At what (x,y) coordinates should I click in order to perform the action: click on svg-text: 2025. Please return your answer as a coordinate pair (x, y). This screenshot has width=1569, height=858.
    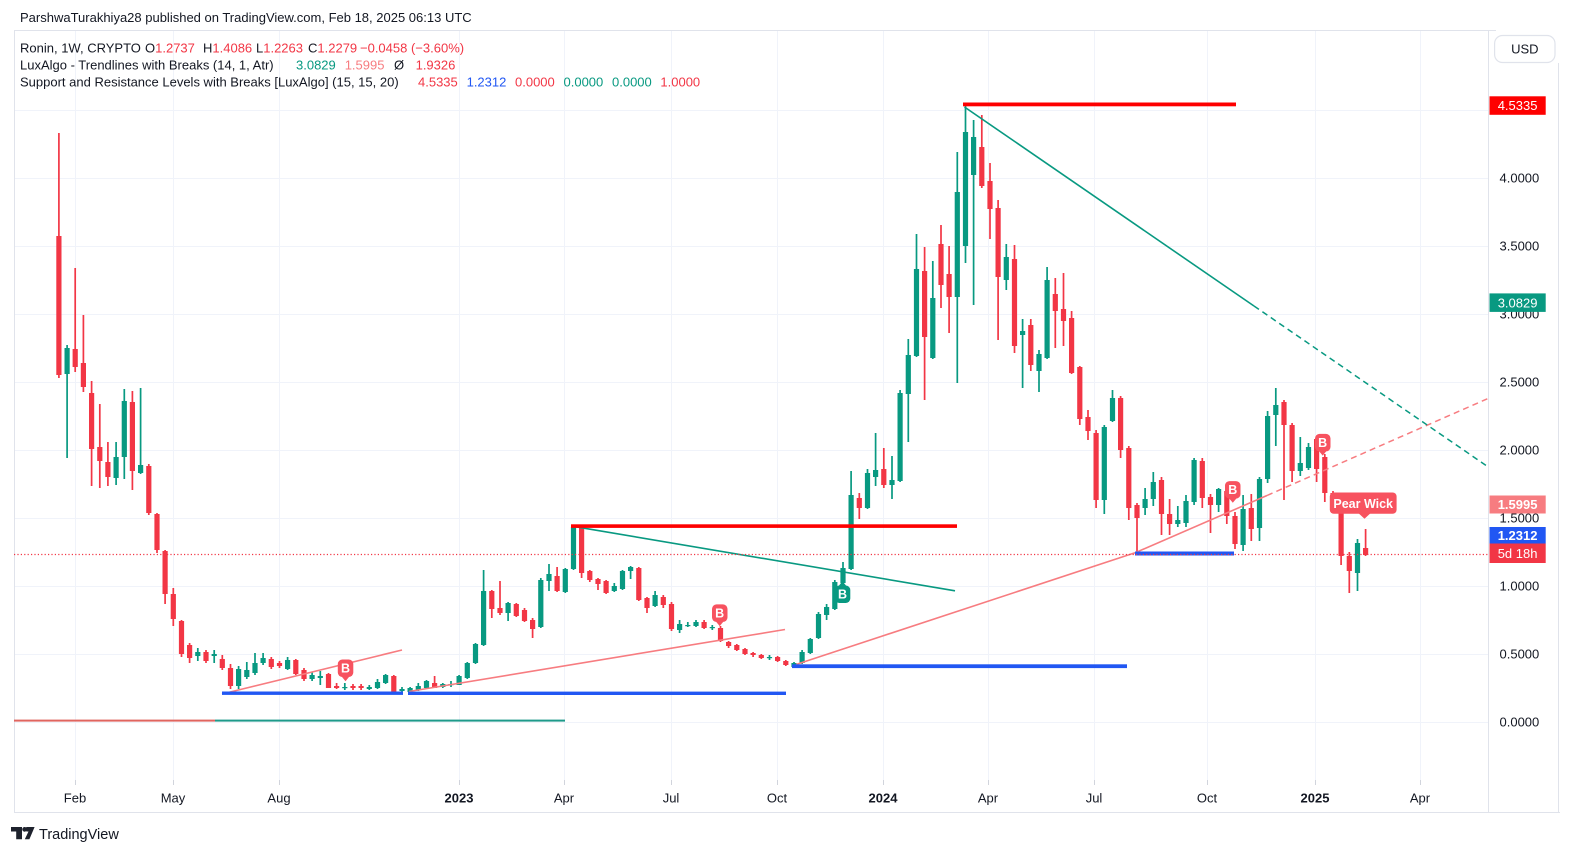
    Looking at the image, I should click on (1315, 798).